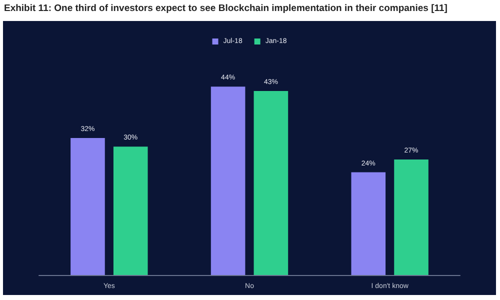 Image resolution: width=500 pixels, height=300 pixels. Describe the element at coordinates (226, 8) in the screenshot. I see `chart-title: Exhibit 11: One third of investors expect to see Blockchain implementation in their companies [11]` at that location.